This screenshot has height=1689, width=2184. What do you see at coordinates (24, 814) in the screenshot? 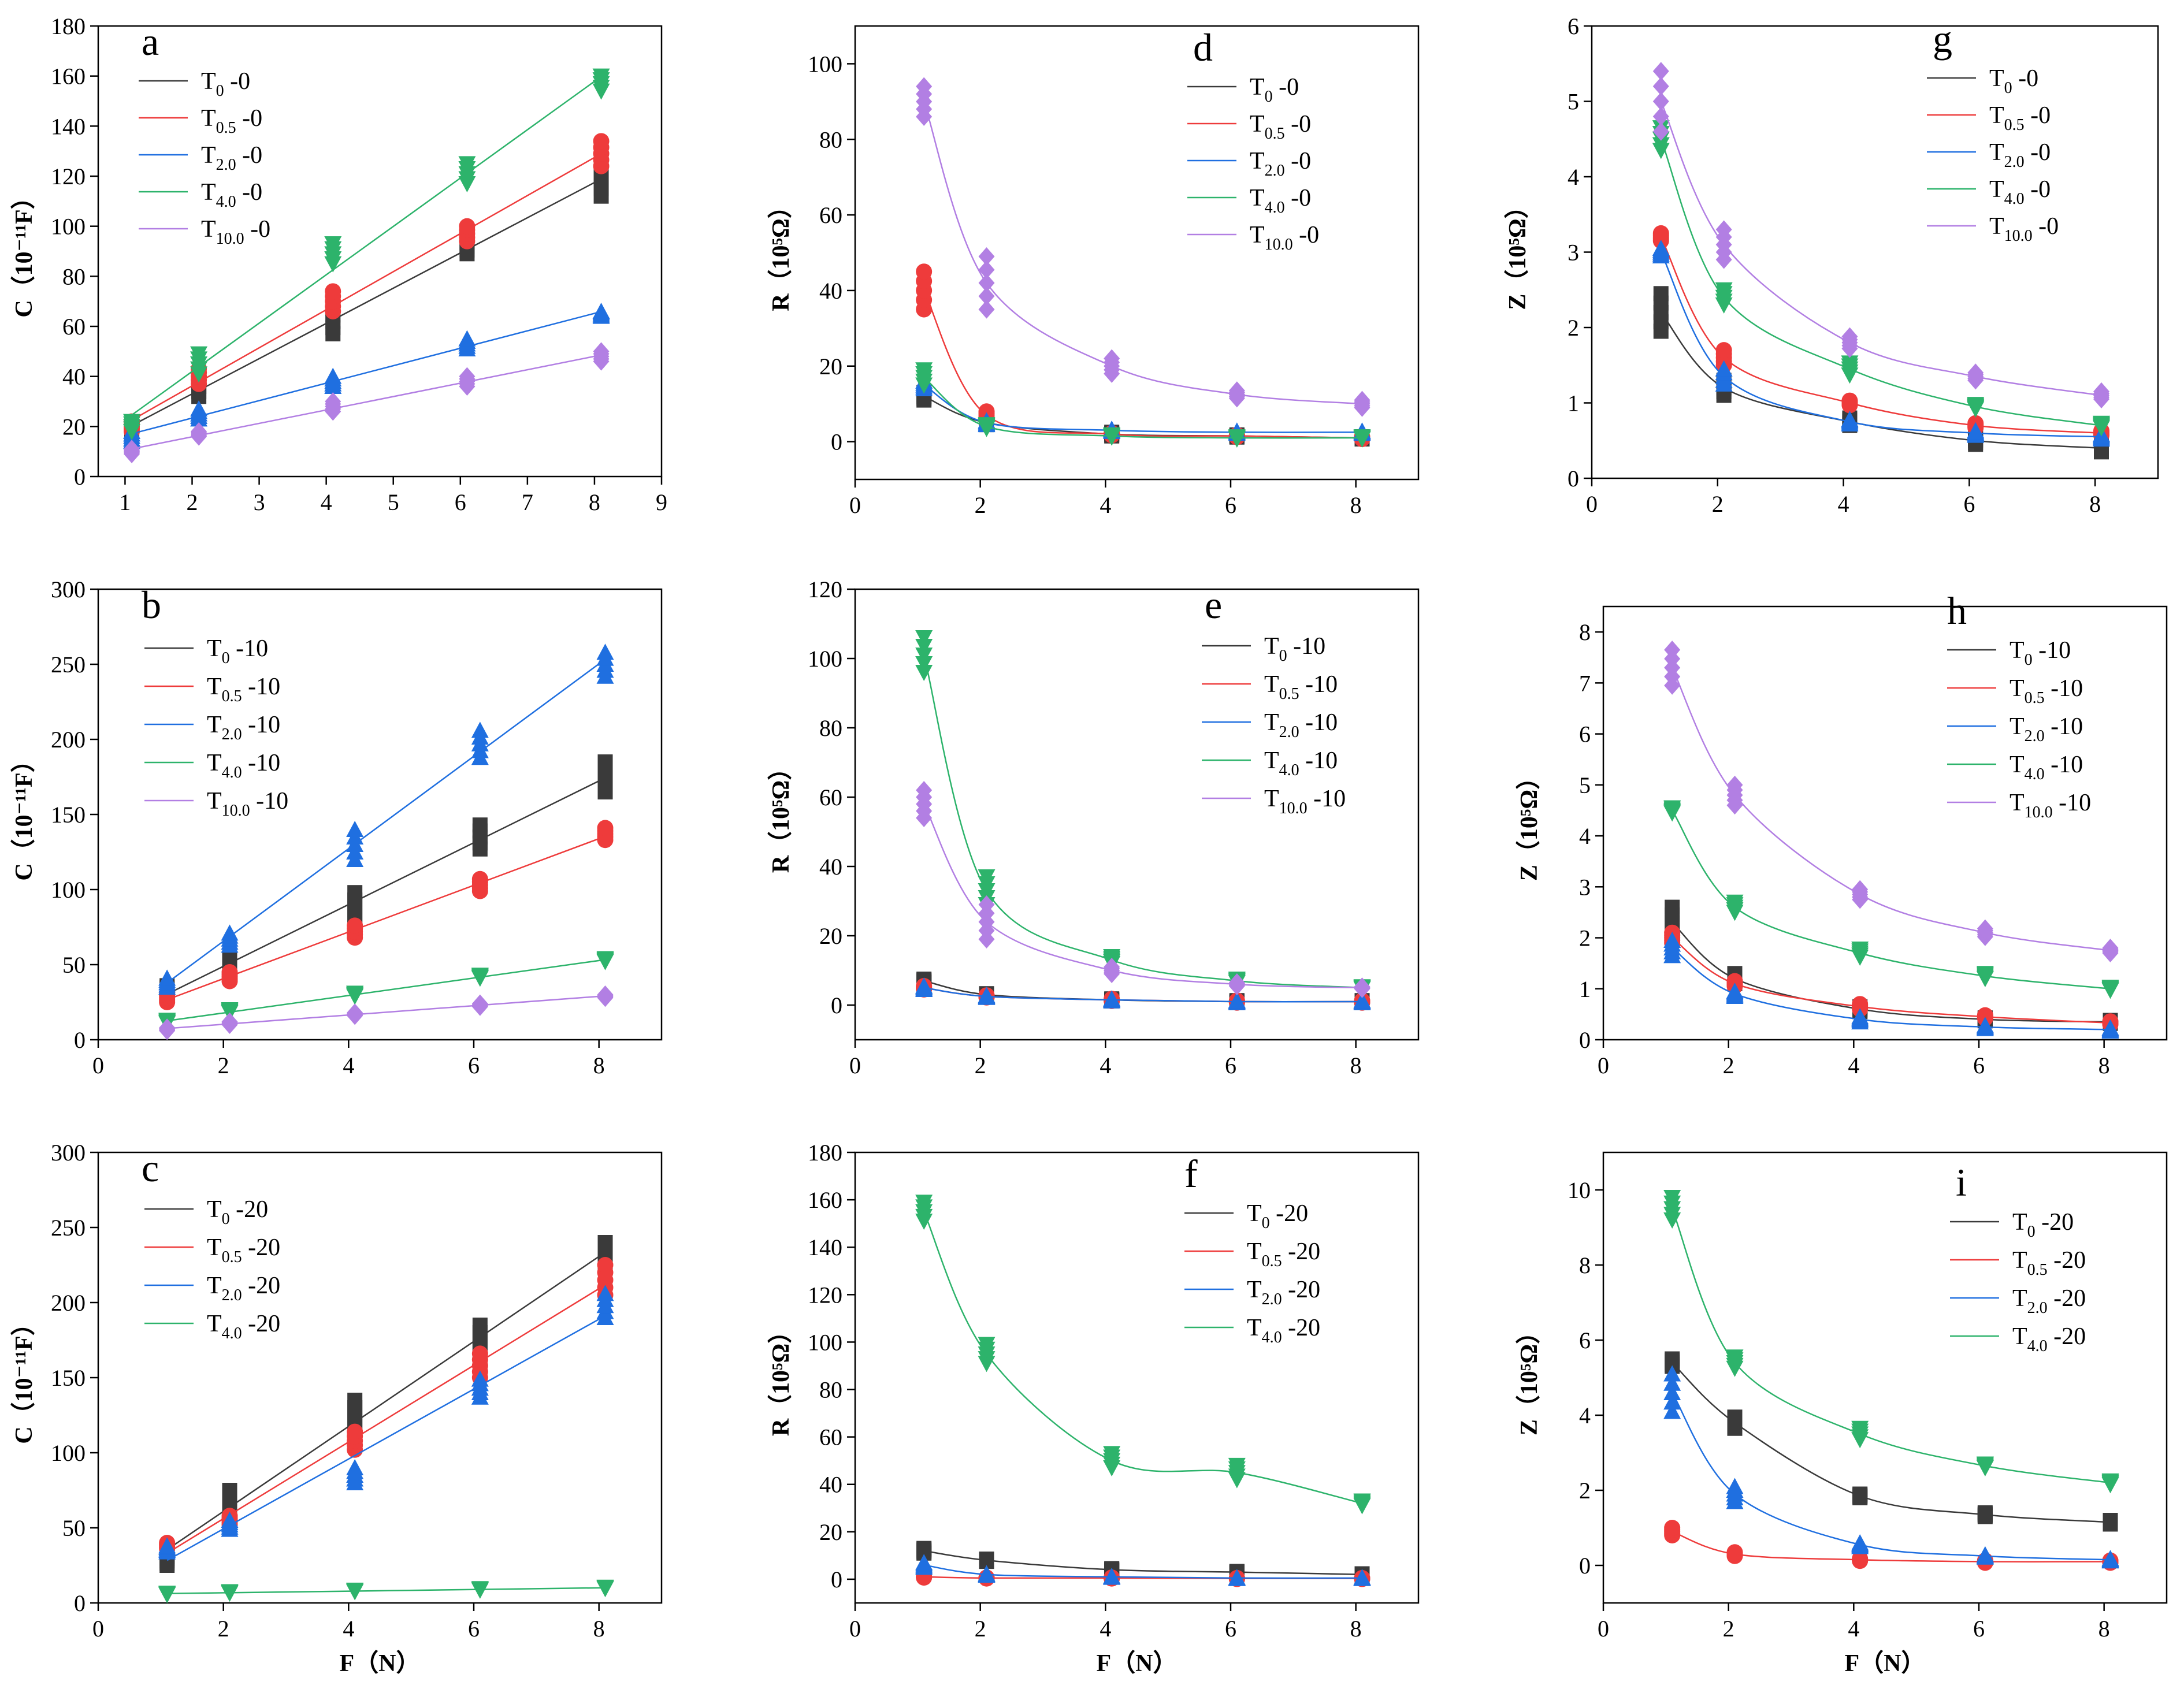
I see `y-axis-title: C（10⁻¹¹F）` at bounding box center [24, 814].